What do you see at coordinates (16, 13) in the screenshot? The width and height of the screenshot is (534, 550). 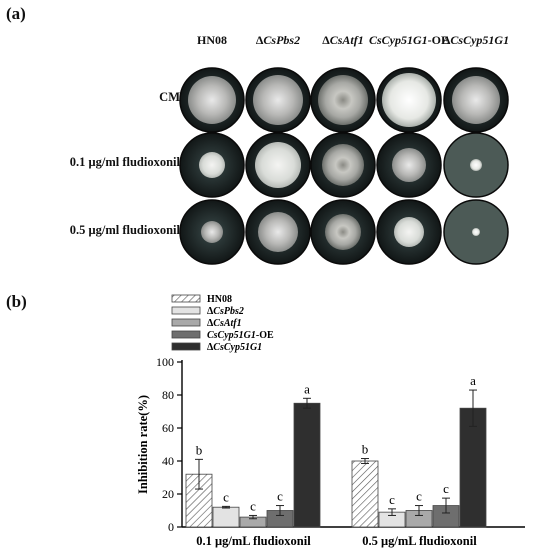 I see `panel-a-label: (a)` at bounding box center [16, 13].